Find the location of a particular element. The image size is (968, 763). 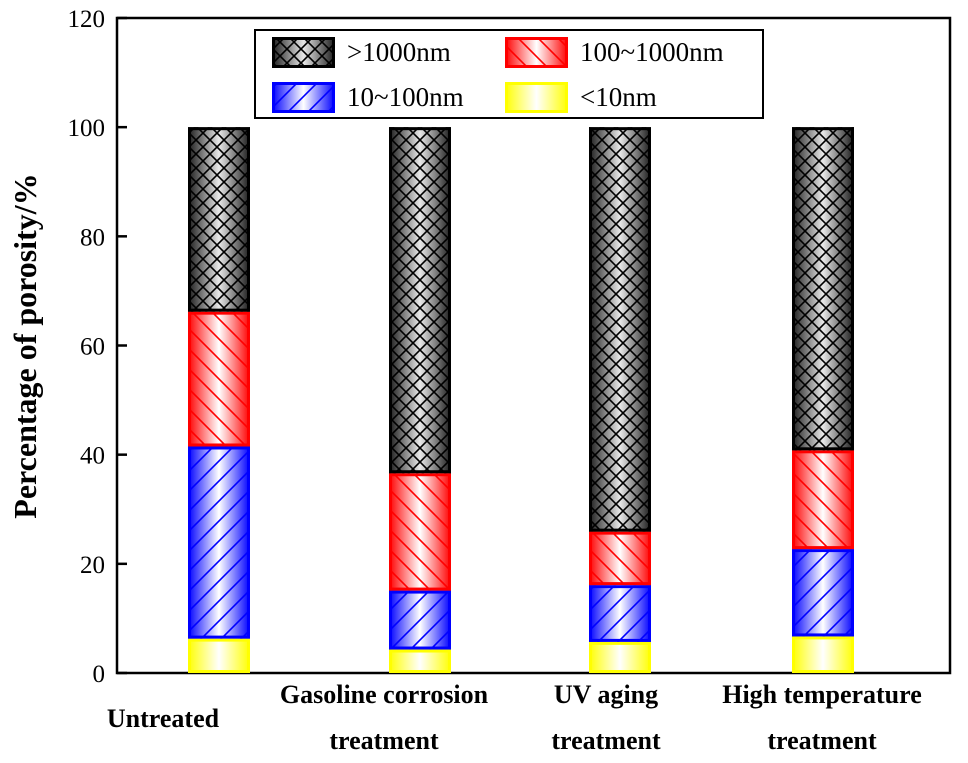

legend-item-10-100nm: 10~100nm is located at coordinates (368, 97).